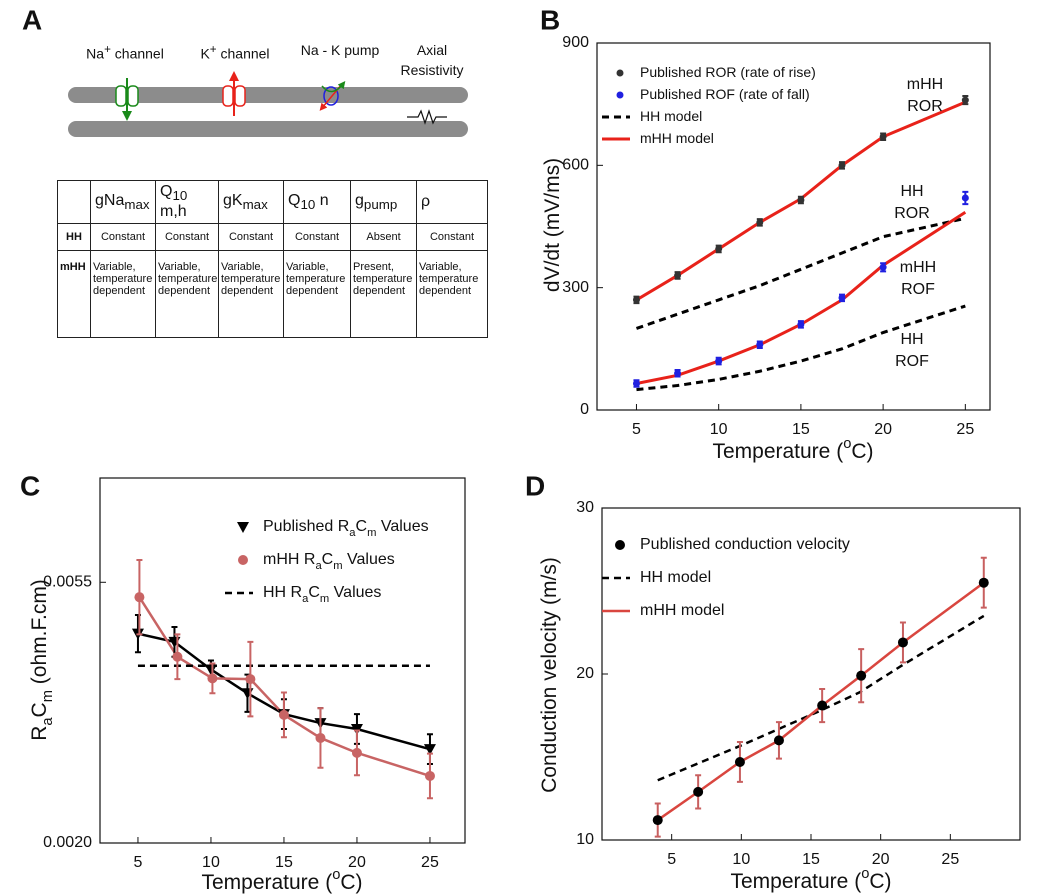  I want to click on panel-letter: B, so click(550, 19).